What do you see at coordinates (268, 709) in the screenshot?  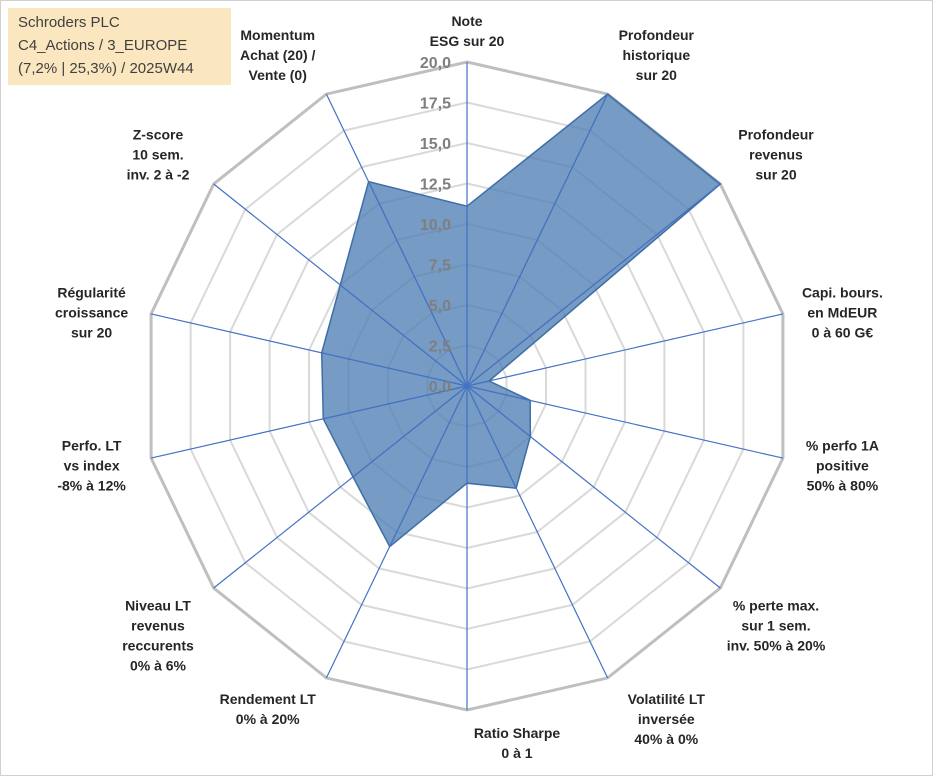 I see `axis-label: Rendement LT 0% à 20%` at bounding box center [268, 709].